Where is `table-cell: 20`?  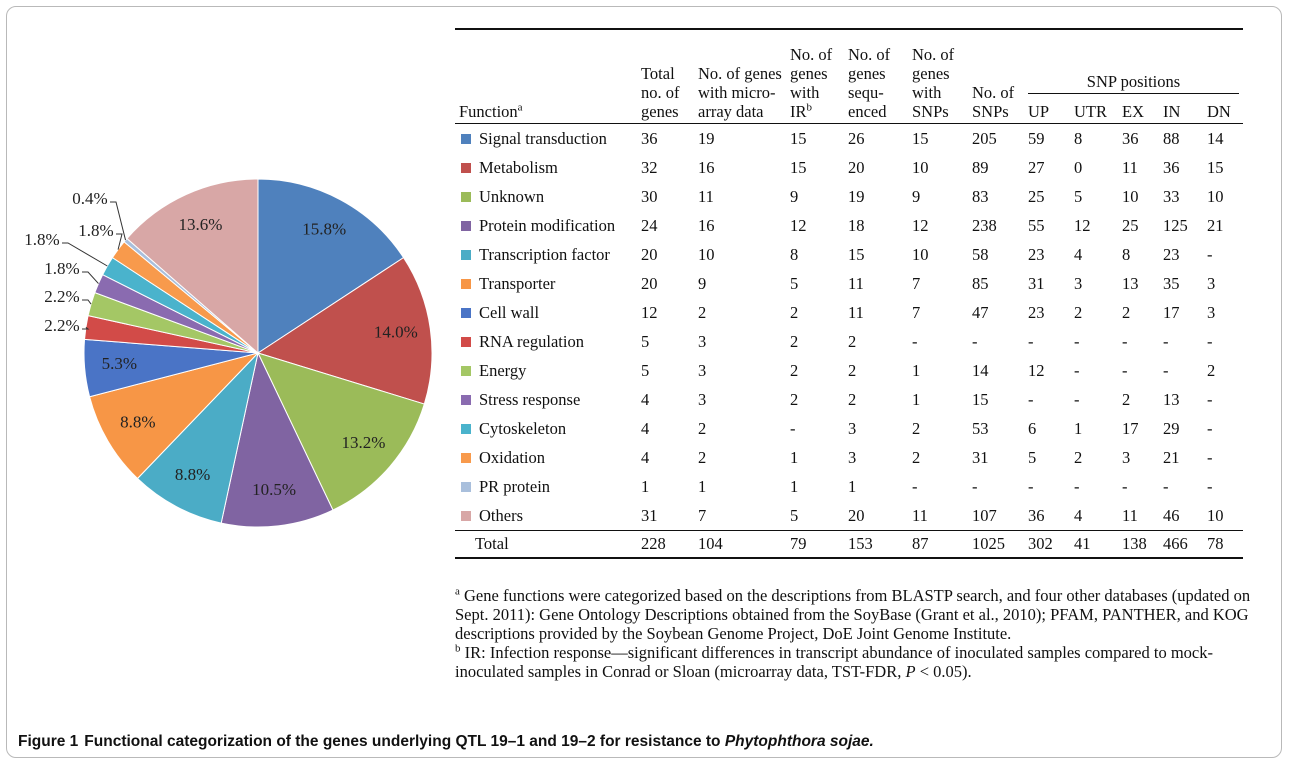
table-cell: 20 is located at coordinates (856, 167).